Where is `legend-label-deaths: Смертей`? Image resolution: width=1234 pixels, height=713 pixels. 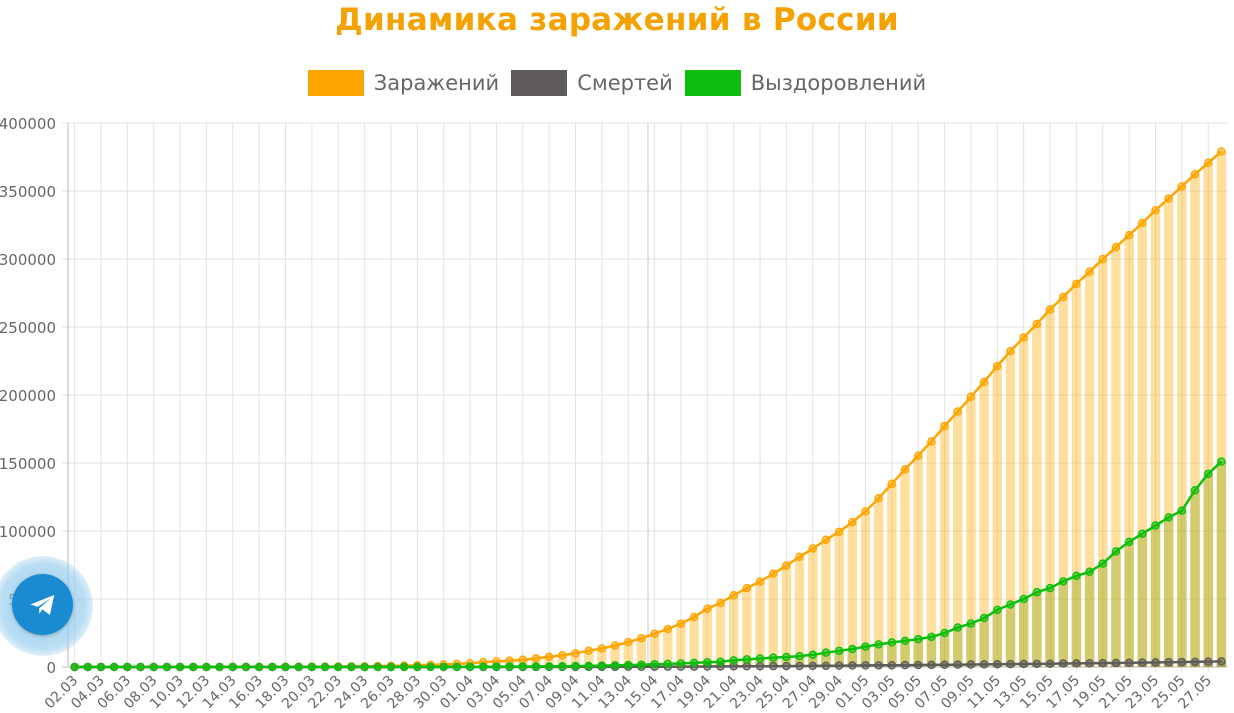
legend-label-deaths: Смертей is located at coordinates (625, 83).